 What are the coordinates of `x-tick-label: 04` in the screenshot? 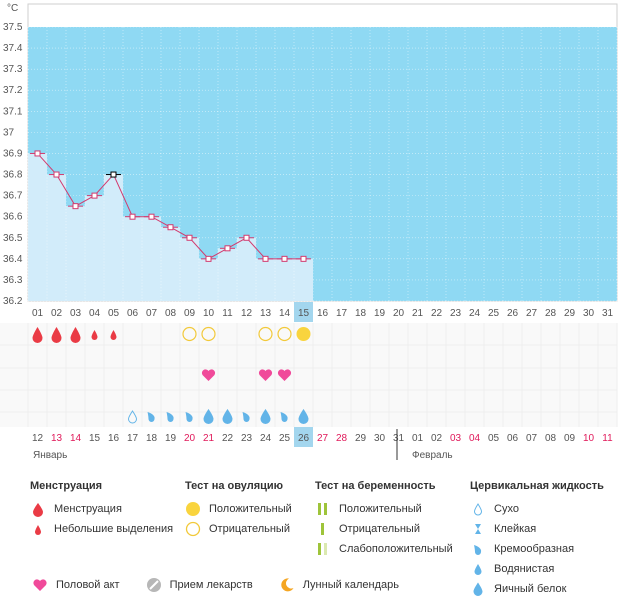 It's located at (95, 313).